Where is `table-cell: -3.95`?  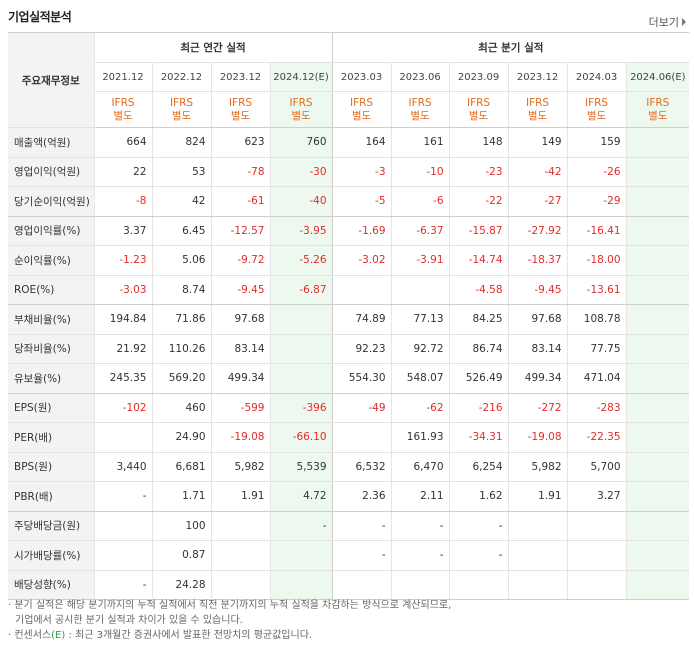 table-cell: -3.95 is located at coordinates (301, 231).